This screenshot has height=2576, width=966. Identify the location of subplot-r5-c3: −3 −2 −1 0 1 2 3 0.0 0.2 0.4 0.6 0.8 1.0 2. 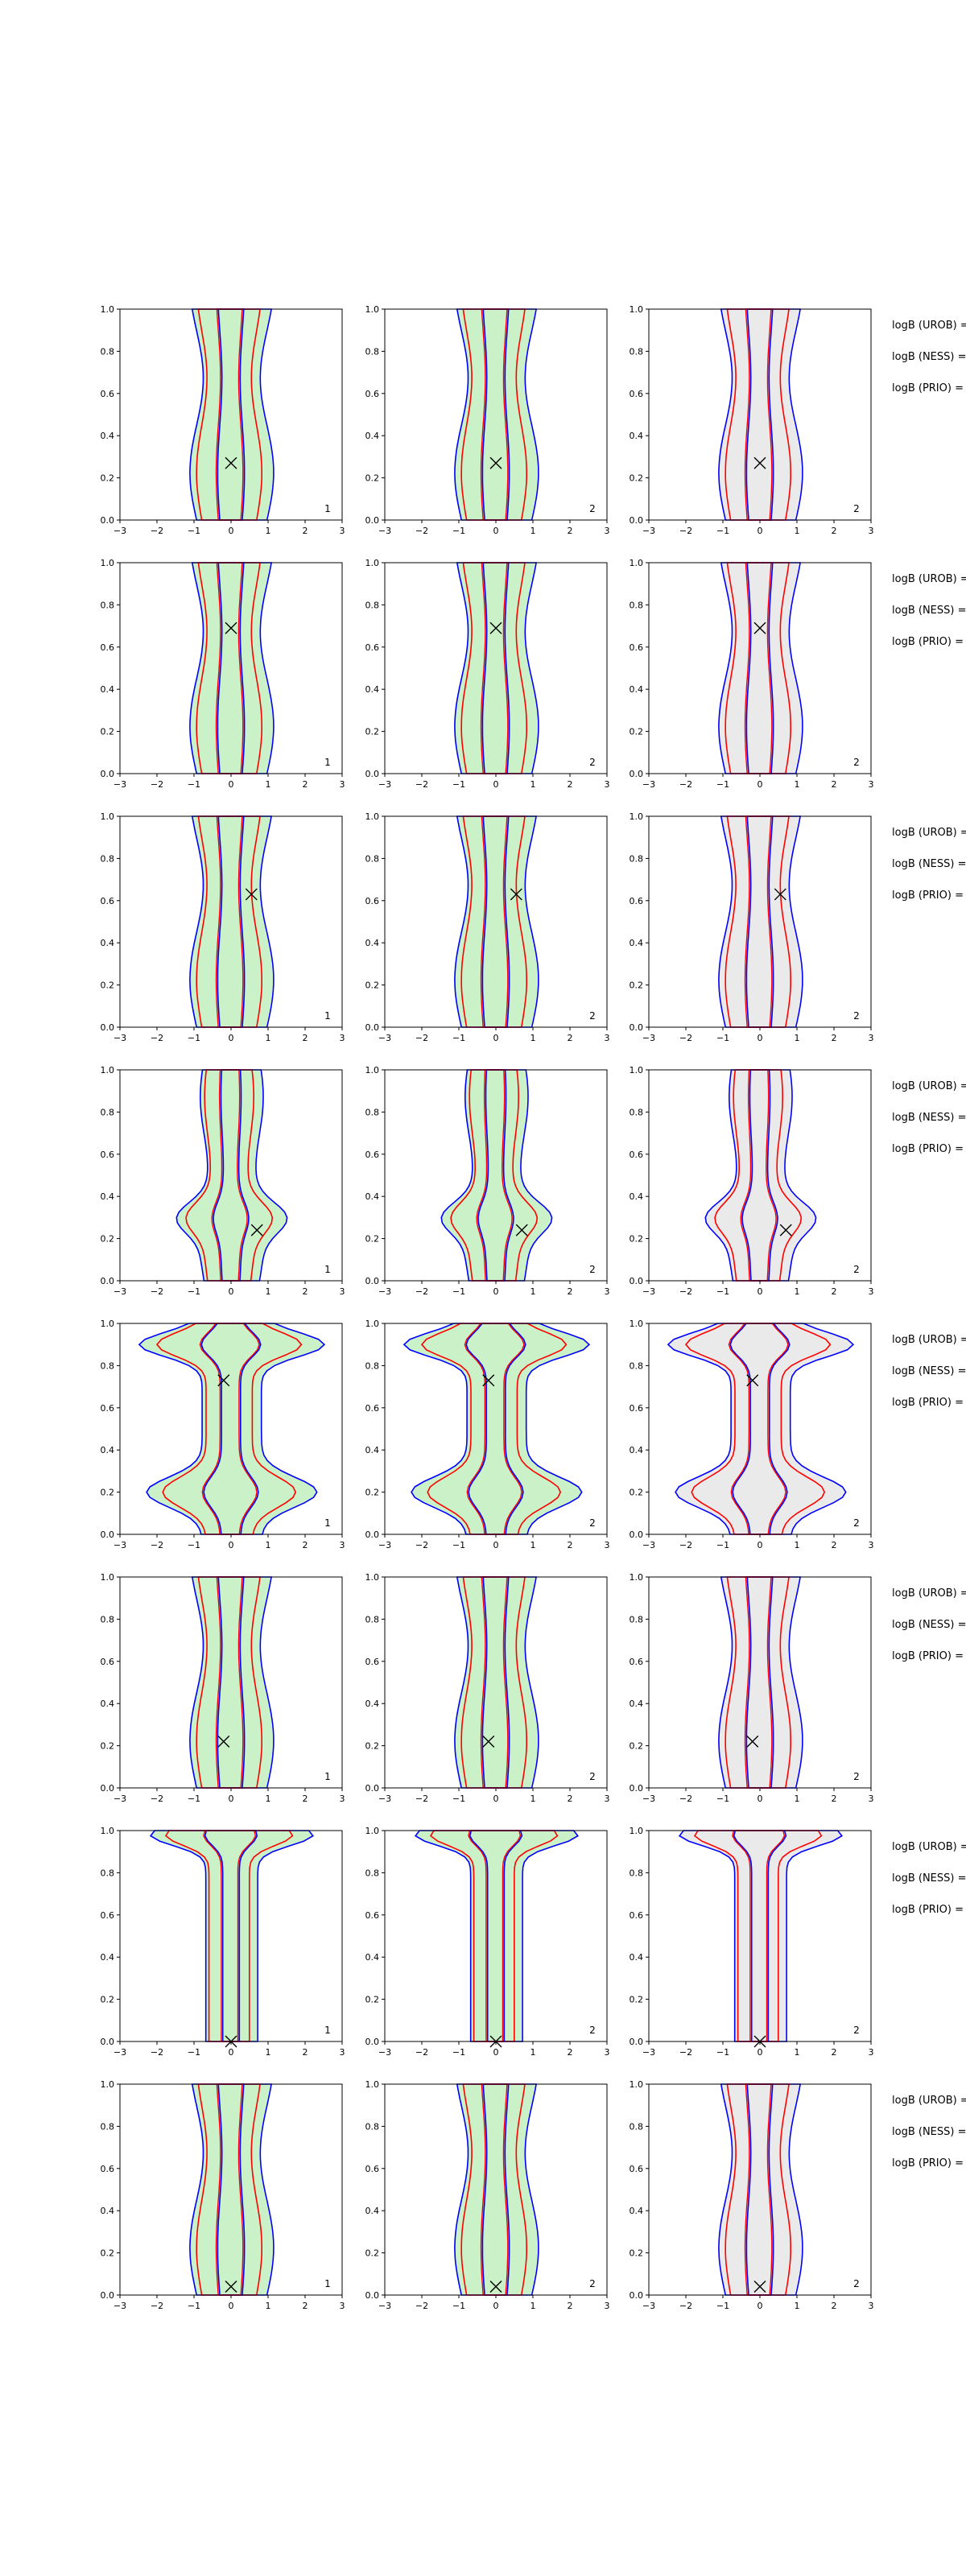
(752, 1434).